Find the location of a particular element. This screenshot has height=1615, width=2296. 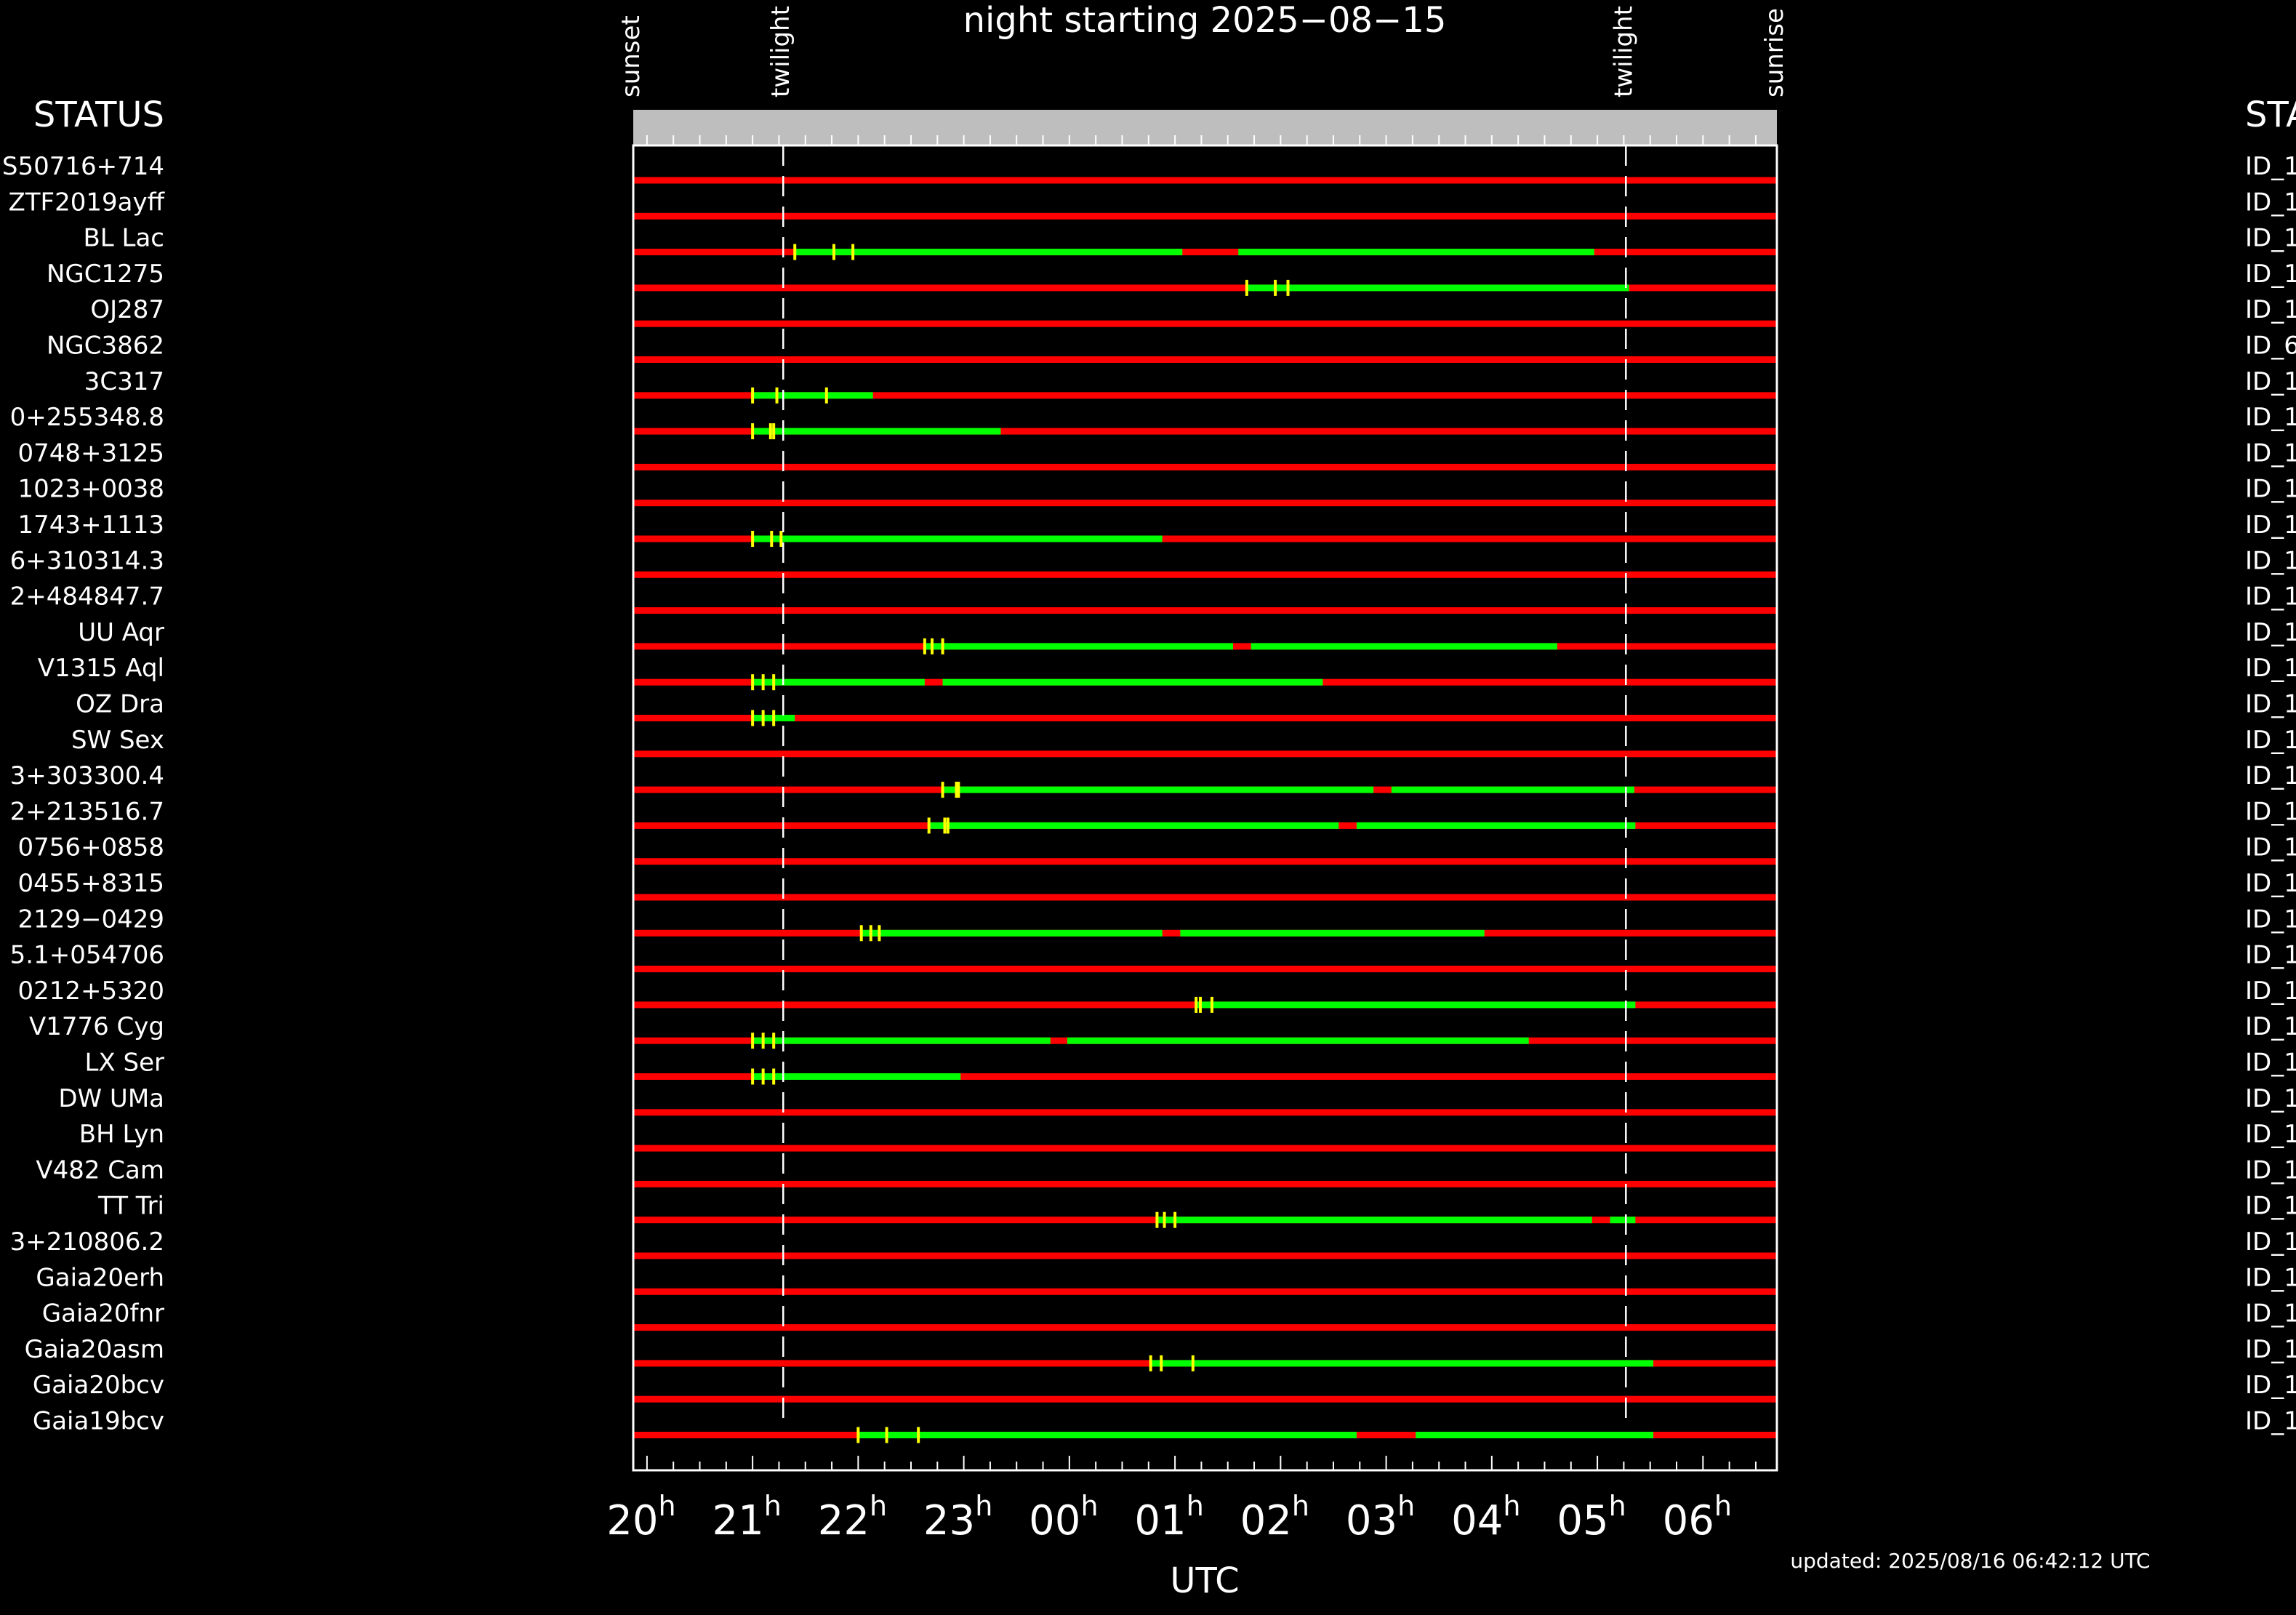

target-name: 3+210806.2 is located at coordinates (87, 1242).